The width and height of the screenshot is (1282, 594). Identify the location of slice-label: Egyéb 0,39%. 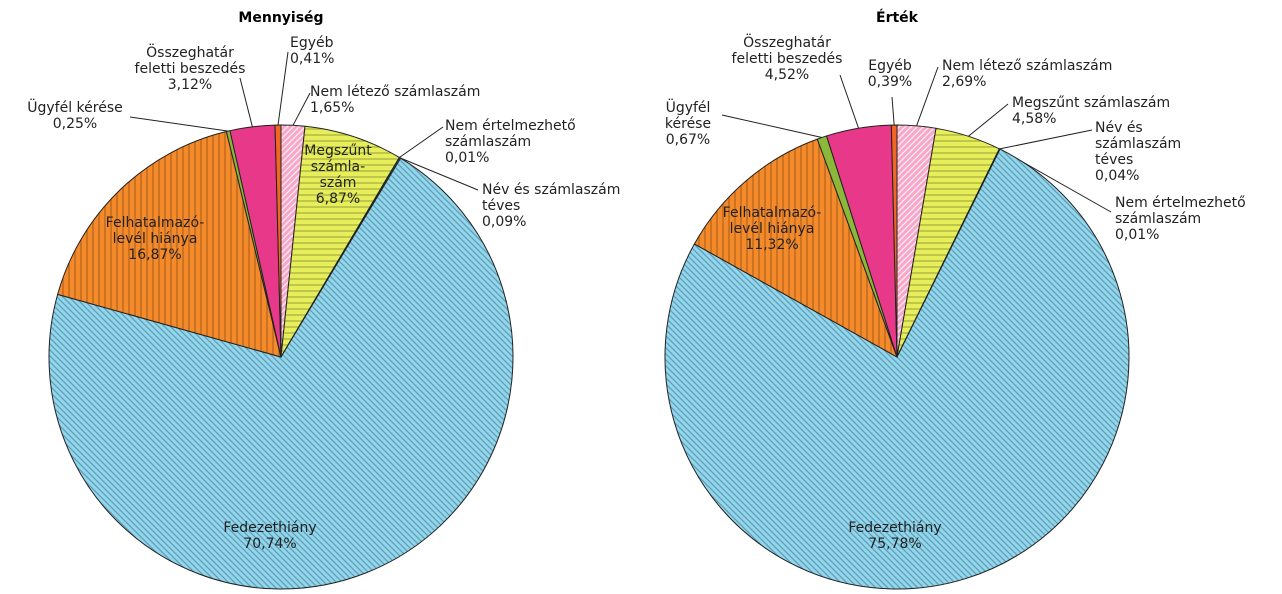
(890, 74).